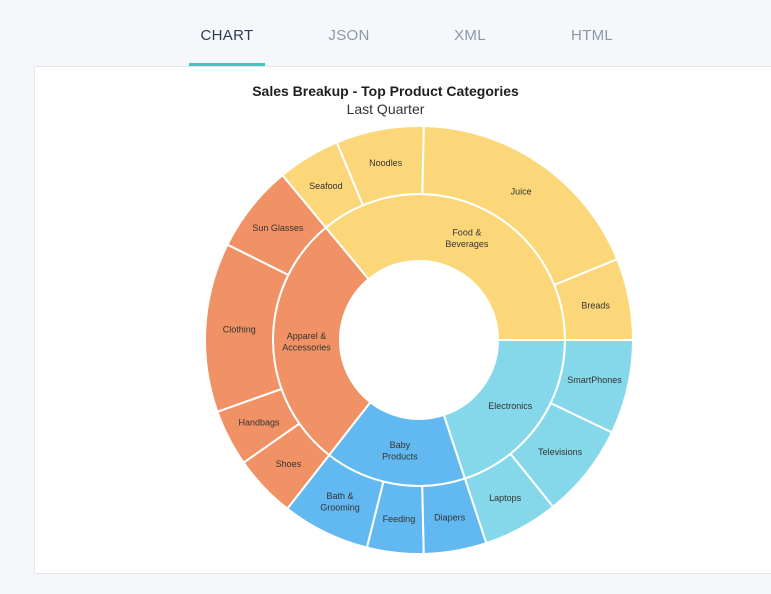 The width and height of the screenshot is (771, 594). Describe the element at coordinates (592, 386) in the screenshot. I see `segment-smartphones` at that location.